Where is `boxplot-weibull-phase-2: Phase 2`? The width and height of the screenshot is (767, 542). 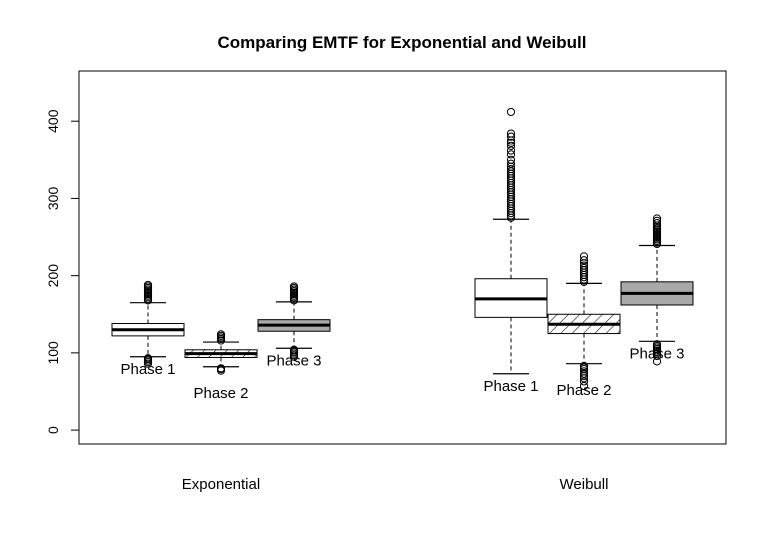 boxplot-weibull-phase-2: Phase 2 is located at coordinates (584, 325).